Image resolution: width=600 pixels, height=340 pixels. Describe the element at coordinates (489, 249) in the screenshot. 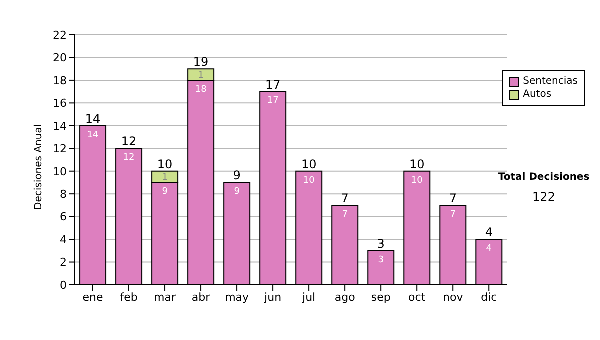

I see `data-label: 4` at that location.